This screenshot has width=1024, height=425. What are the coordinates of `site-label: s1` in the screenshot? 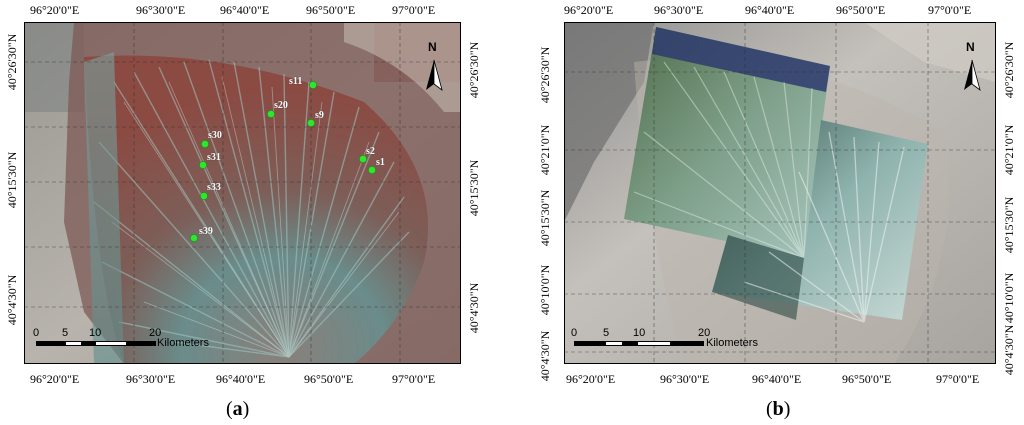 It's located at (380, 162).